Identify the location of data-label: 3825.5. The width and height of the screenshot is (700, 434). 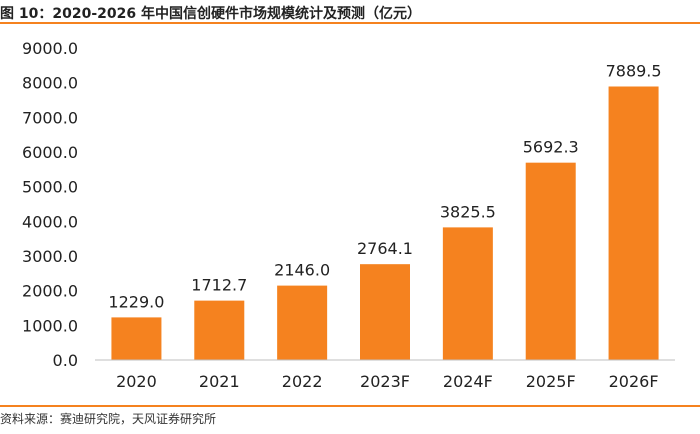
(468, 211).